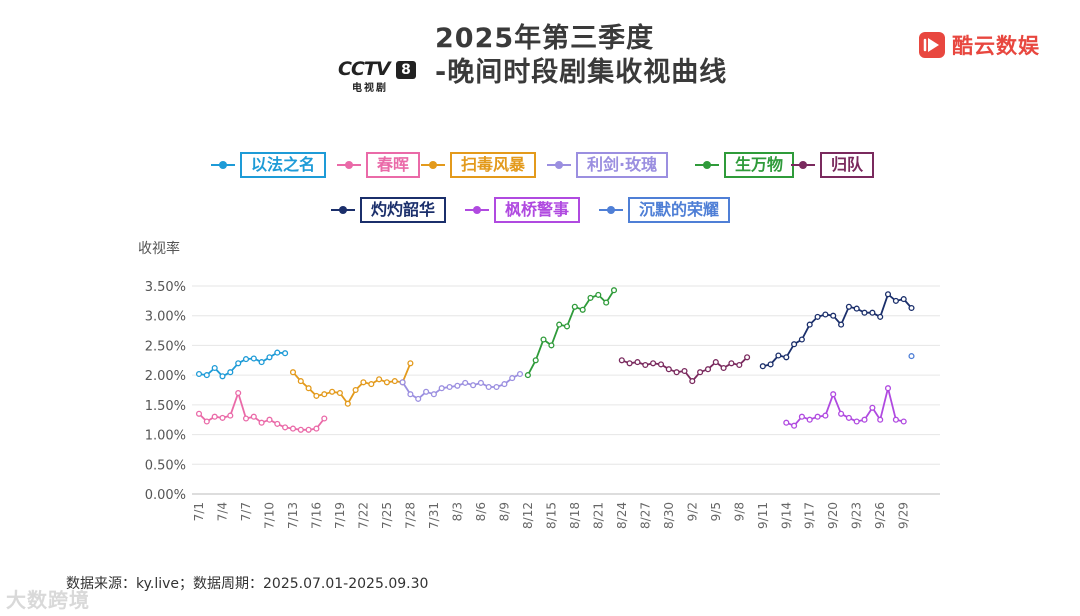  What do you see at coordinates (293, 515) in the screenshot?
I see `x-tick-label: 7/13` at bounding box center [293, 515].